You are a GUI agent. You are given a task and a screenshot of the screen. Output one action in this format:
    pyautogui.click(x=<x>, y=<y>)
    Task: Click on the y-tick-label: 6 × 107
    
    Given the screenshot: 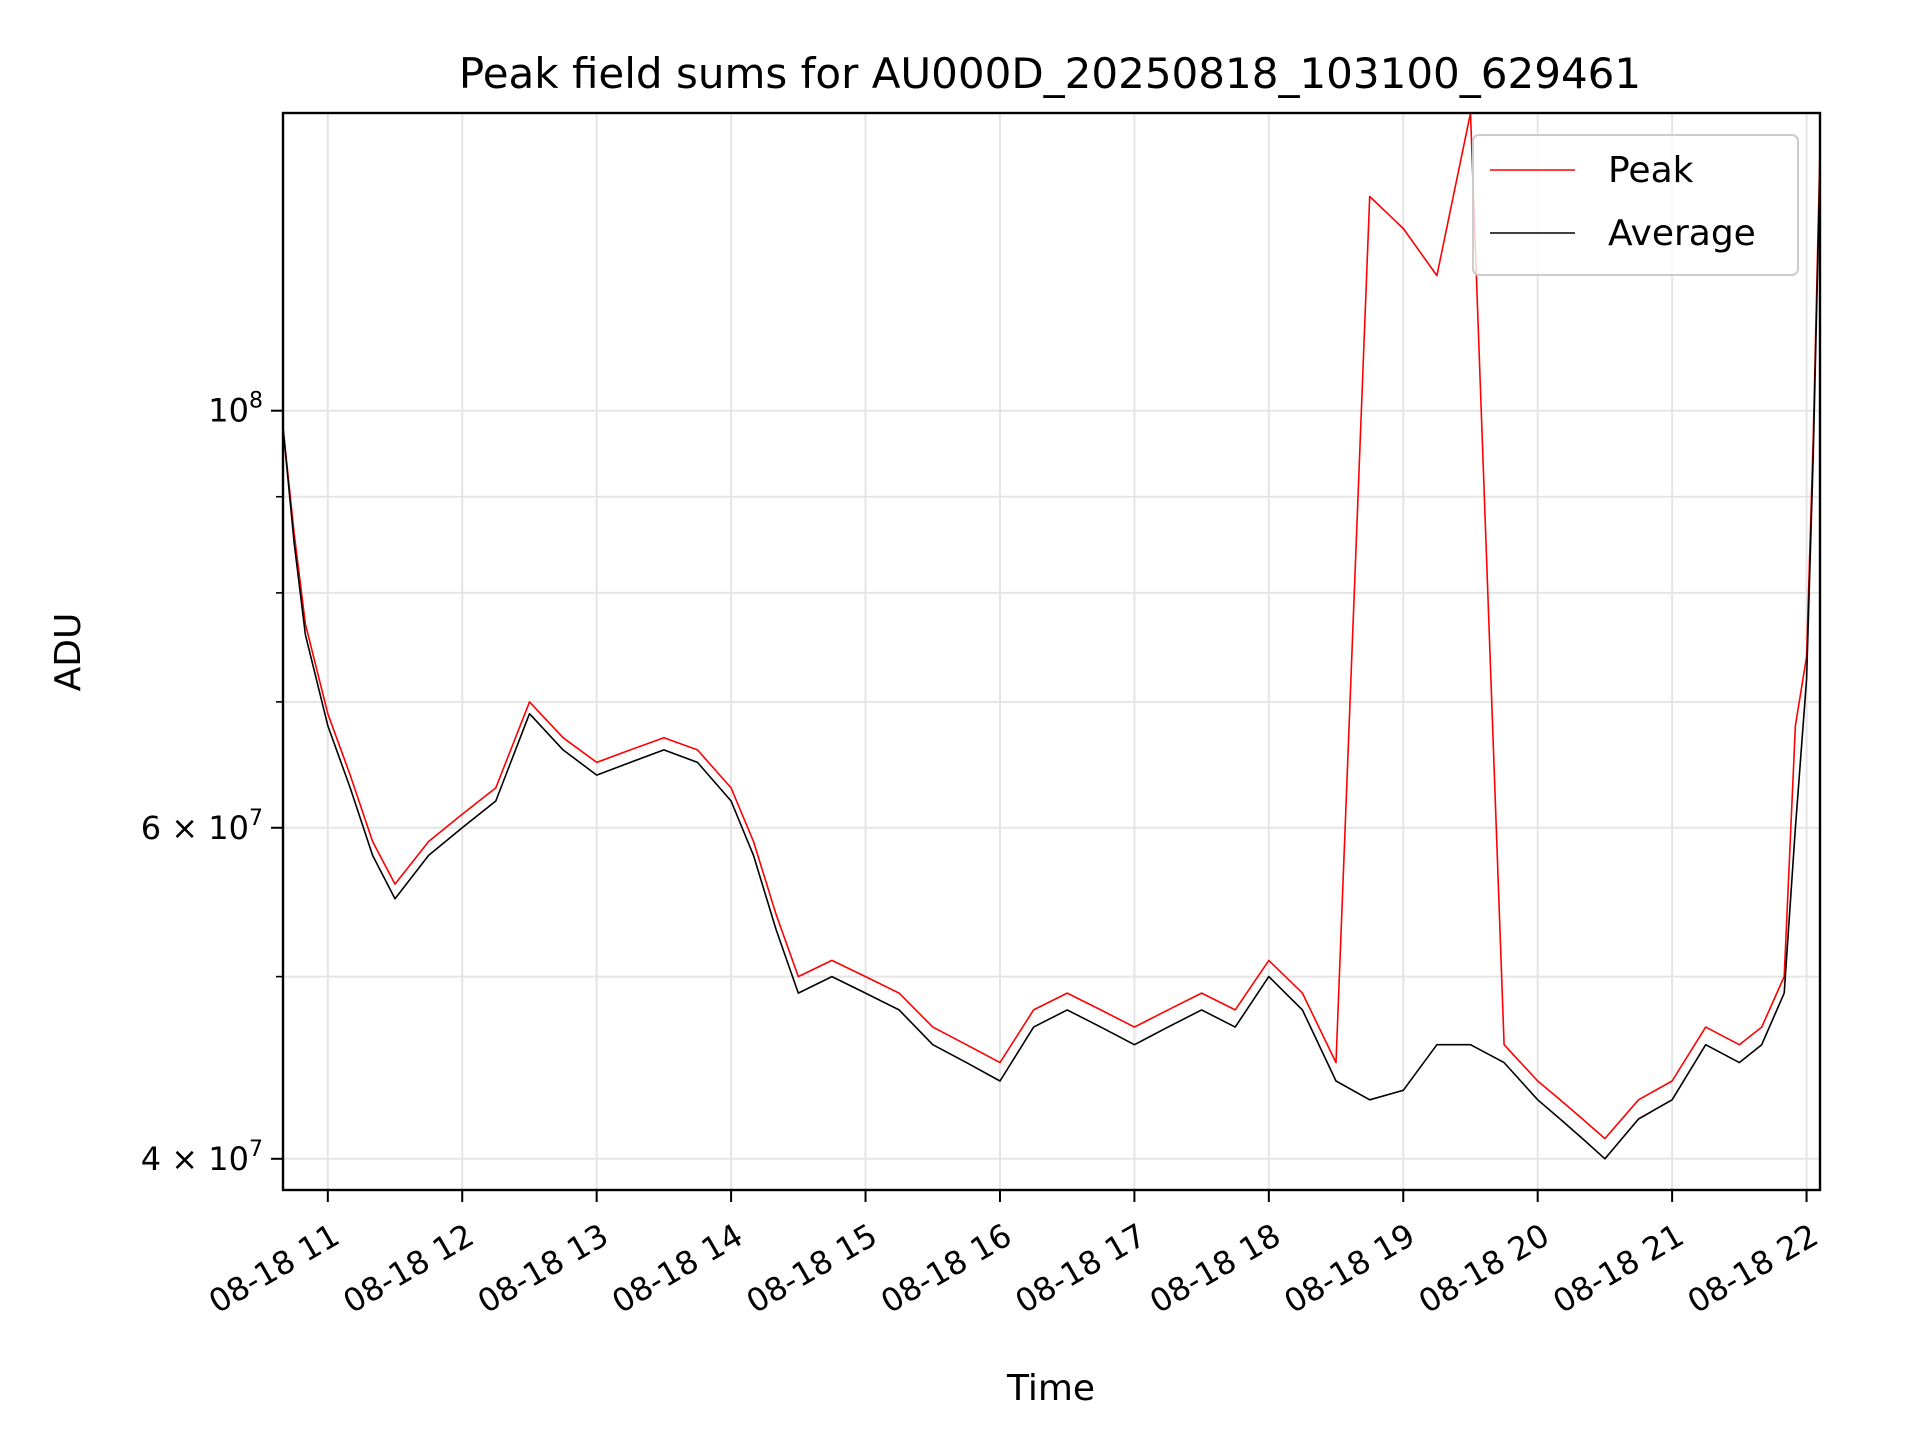 What is the action you would take?
    pyautogui.click(x=202, y=826)
    